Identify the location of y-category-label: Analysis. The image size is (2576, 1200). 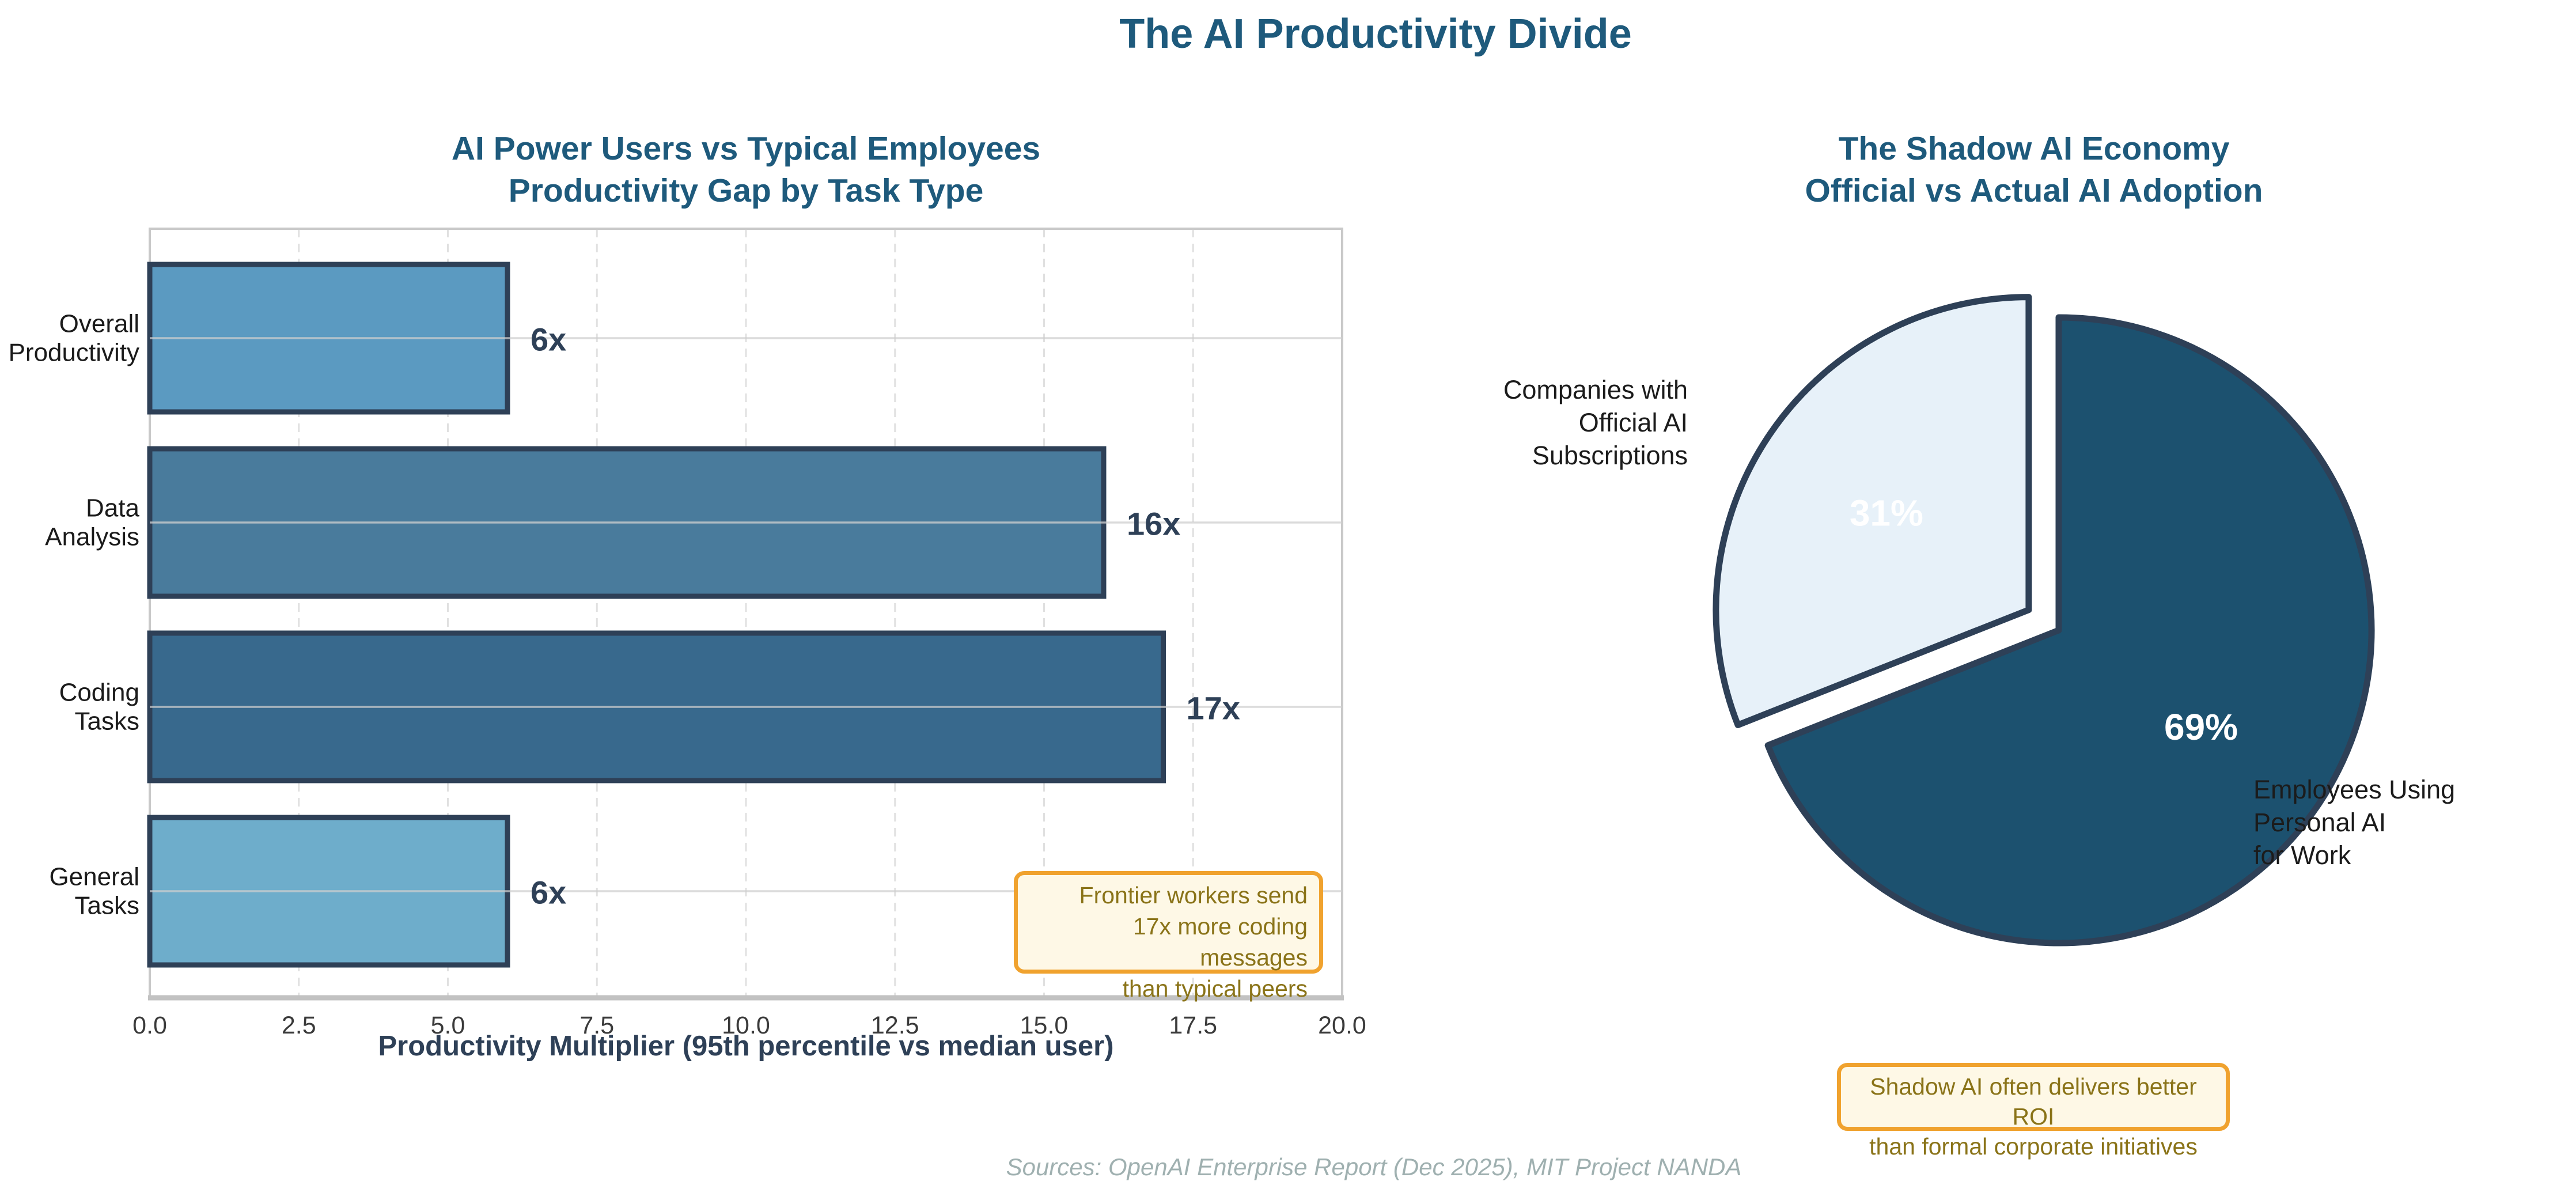
(92, 537).